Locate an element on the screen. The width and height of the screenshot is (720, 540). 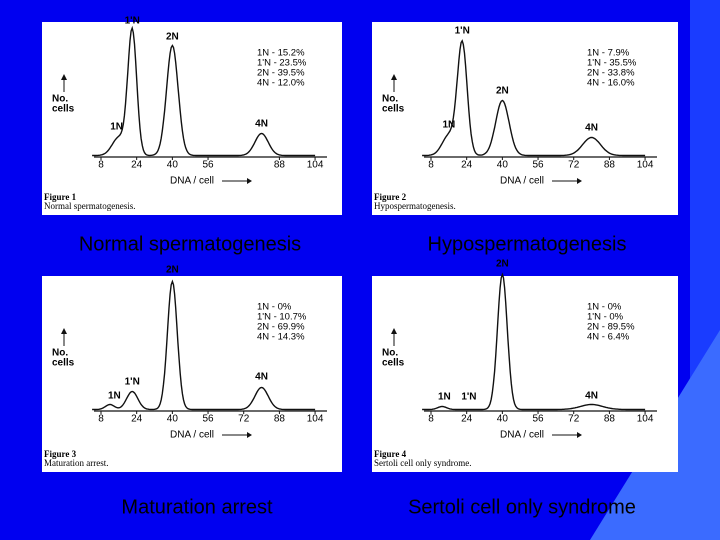
legend-entry: 1'N - 0% is located at coordinates (605, 317).